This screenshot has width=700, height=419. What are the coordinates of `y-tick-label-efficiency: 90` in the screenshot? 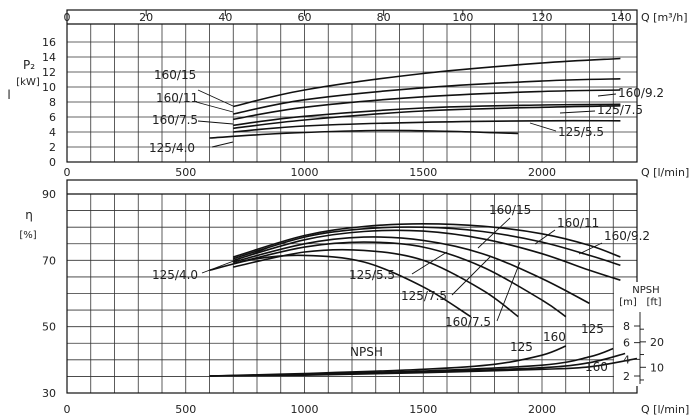 It's located at (49, 194).